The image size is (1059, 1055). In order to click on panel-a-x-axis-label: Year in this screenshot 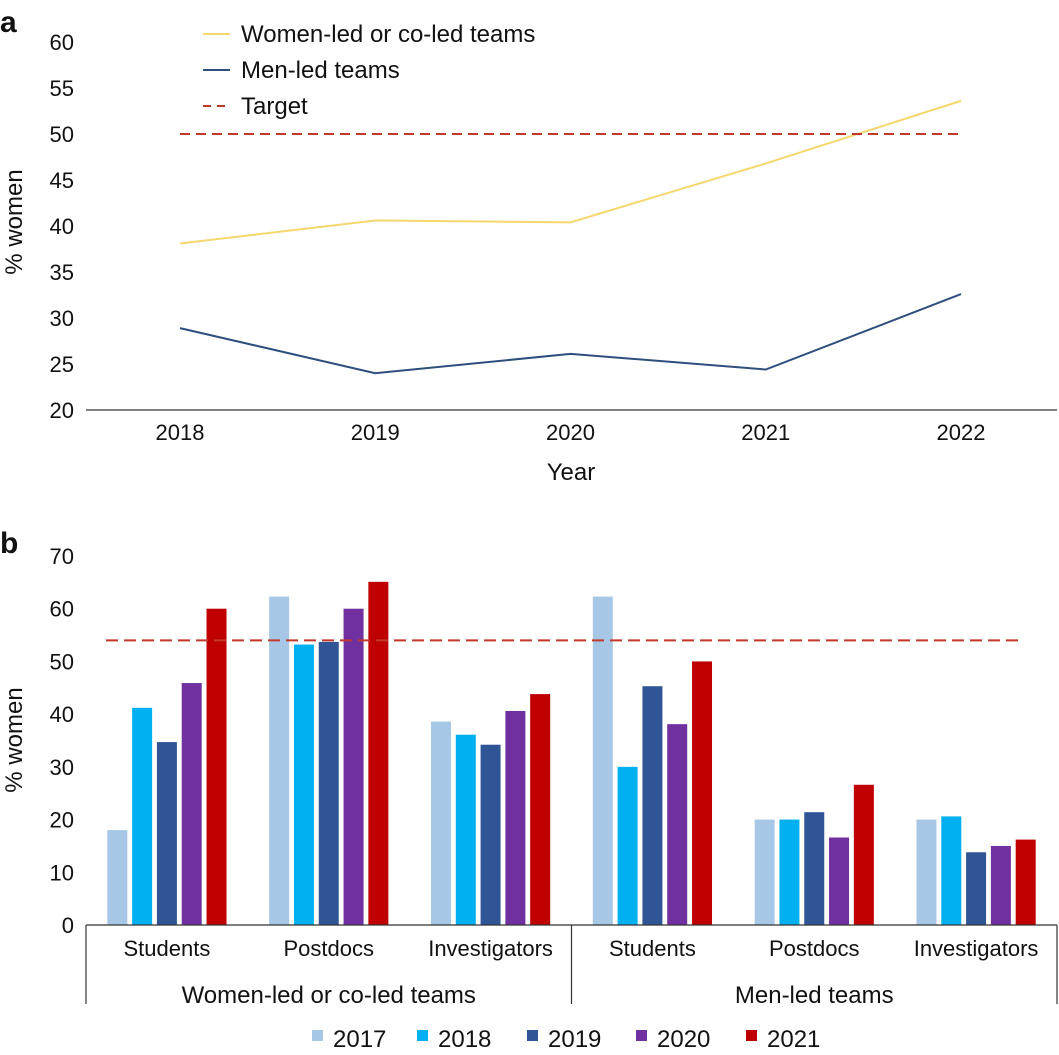, I will do `click(571, 472)`.